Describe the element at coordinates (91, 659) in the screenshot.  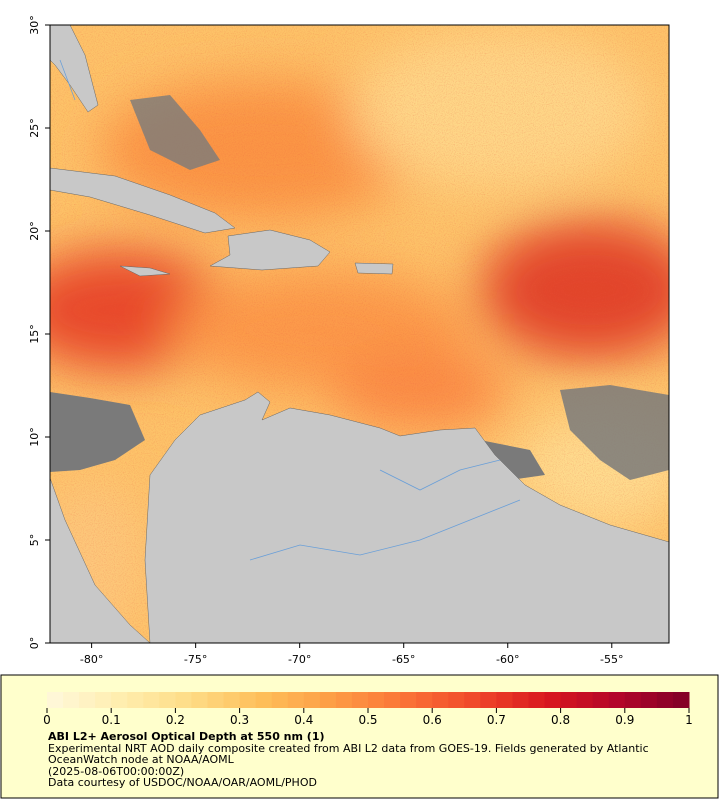
I see `x-tick-label: -80°` at that location.